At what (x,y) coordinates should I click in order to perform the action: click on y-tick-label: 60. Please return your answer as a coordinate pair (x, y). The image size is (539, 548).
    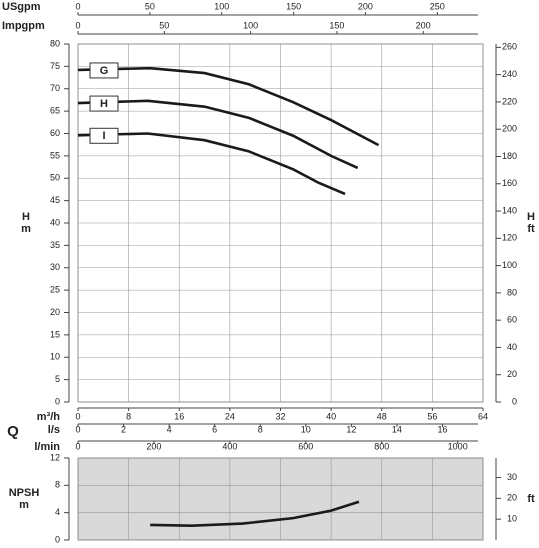
    Looking at the image, I should click on (55, 133).